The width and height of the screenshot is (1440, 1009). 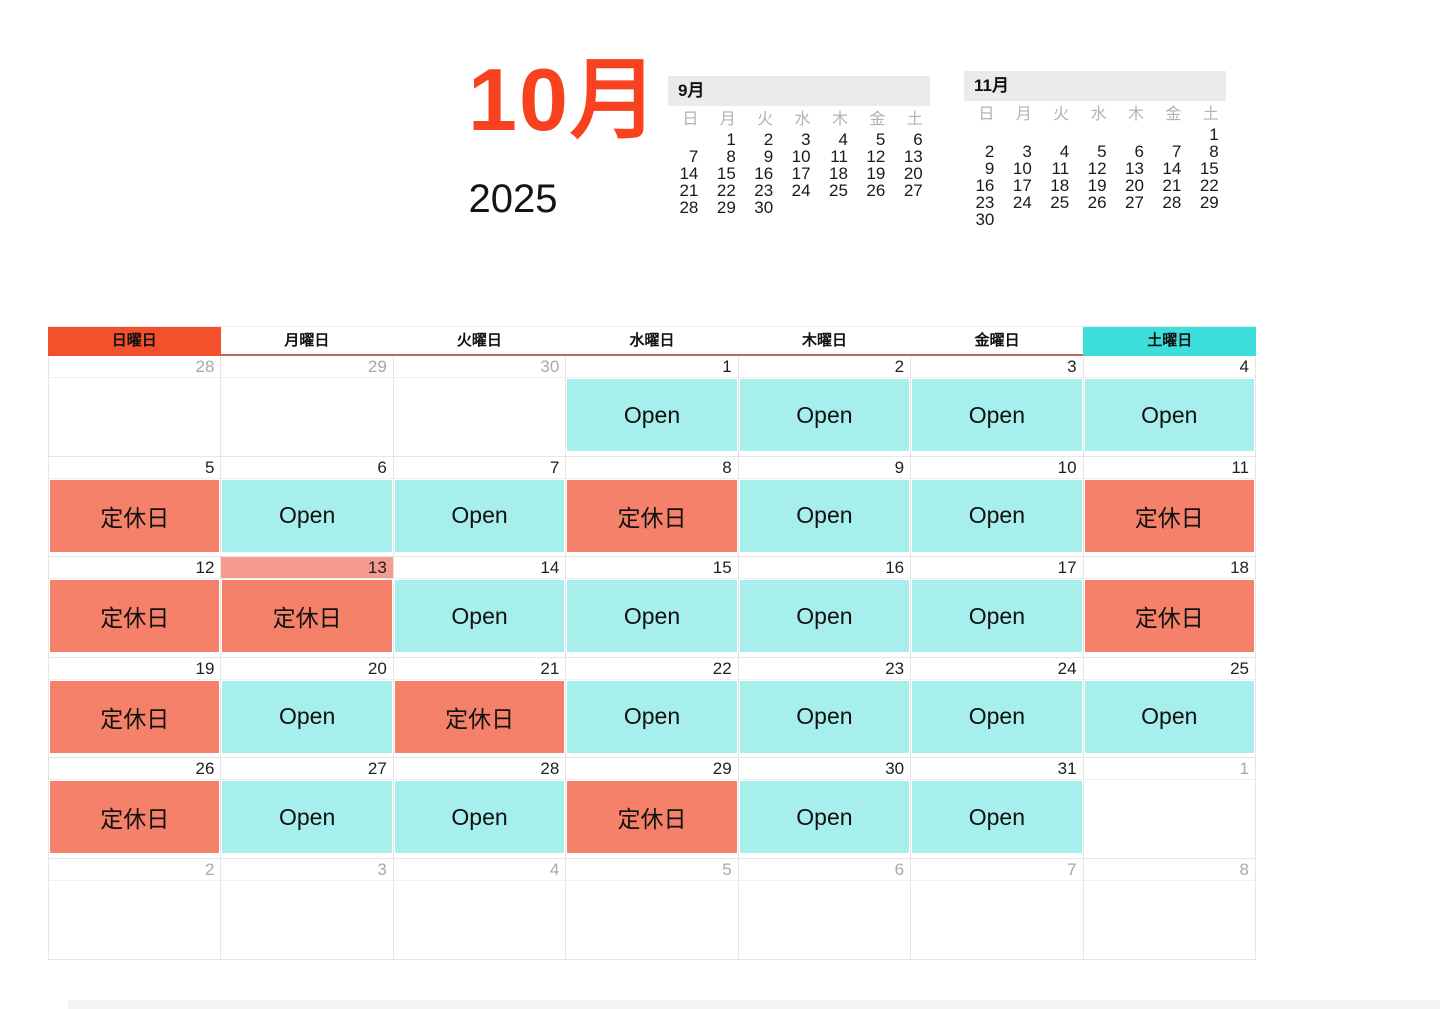 I want to click on date-label: 8, so click(x=1169, y=870).